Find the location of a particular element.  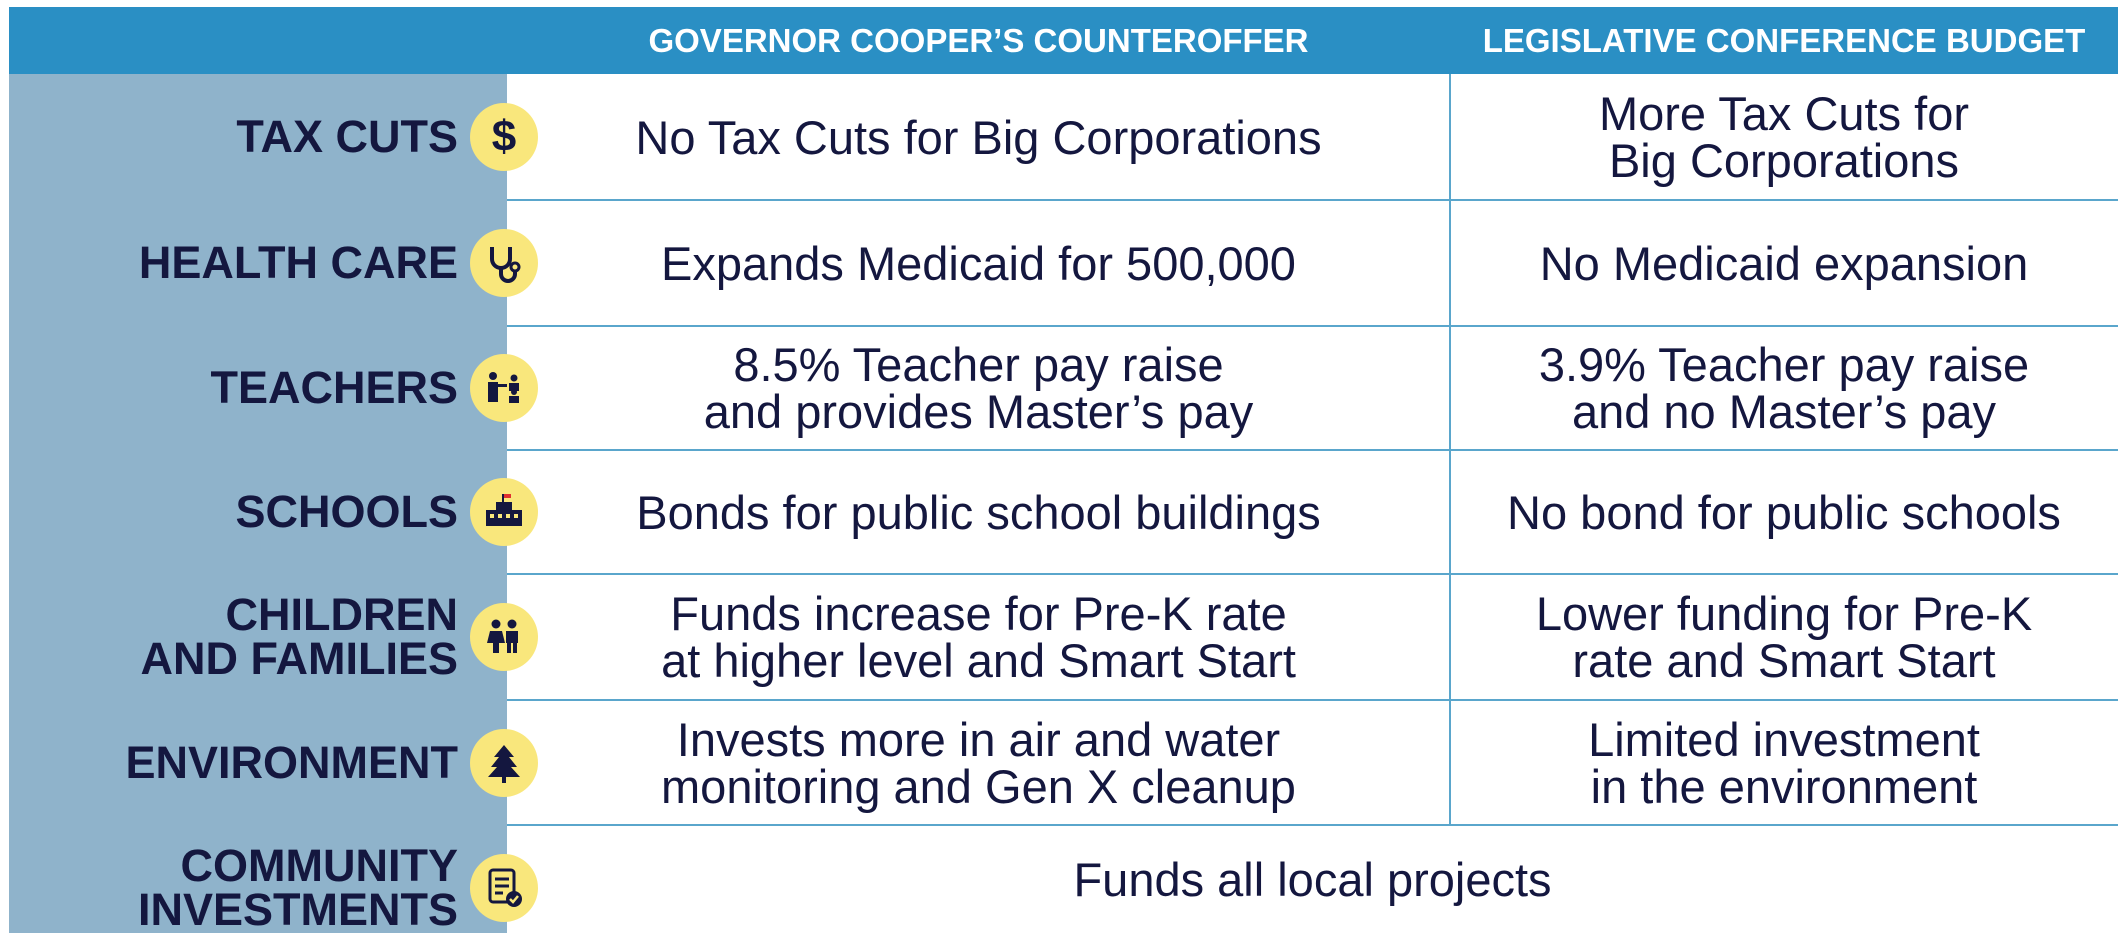

cell-governor: No Tax Cuts for Big Corporations is located at coordinates (978, 137).